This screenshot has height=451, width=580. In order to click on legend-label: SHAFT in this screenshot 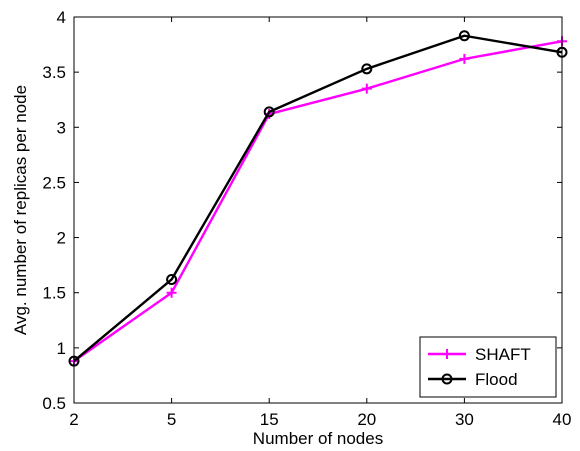, I will do `click(503, 354)`.